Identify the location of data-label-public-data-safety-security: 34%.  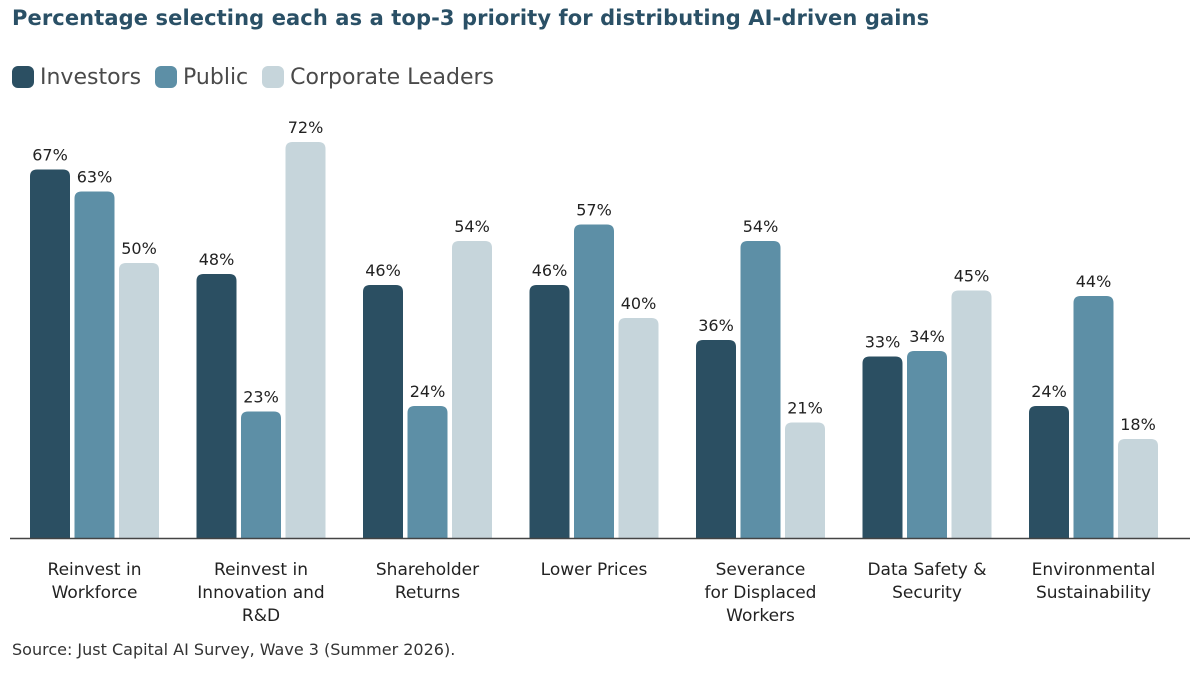
(927, 336).